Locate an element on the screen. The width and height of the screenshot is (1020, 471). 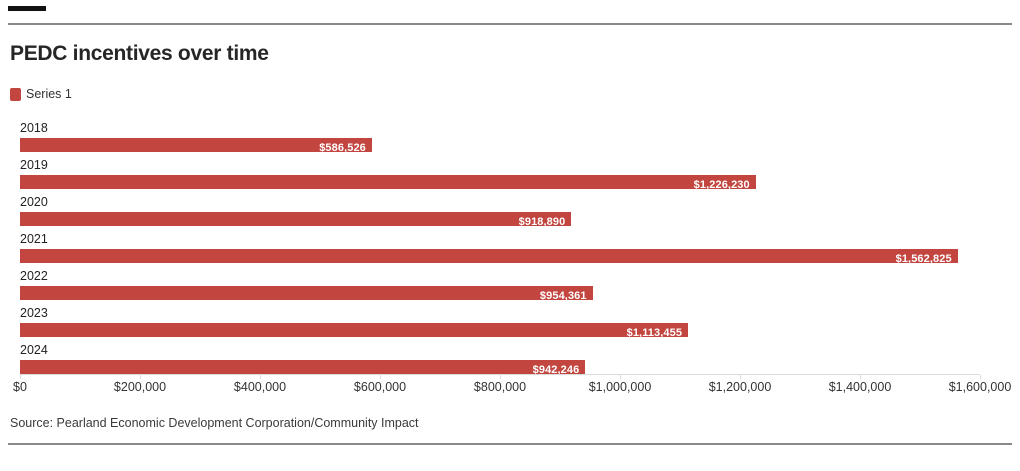
year-label: 2020 is located at coordinates (34, 202).